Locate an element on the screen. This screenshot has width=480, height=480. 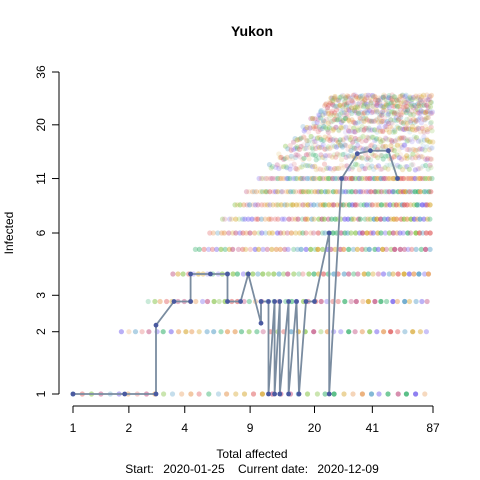
y-tick-label: 2 is located at coordinates (41, 331).